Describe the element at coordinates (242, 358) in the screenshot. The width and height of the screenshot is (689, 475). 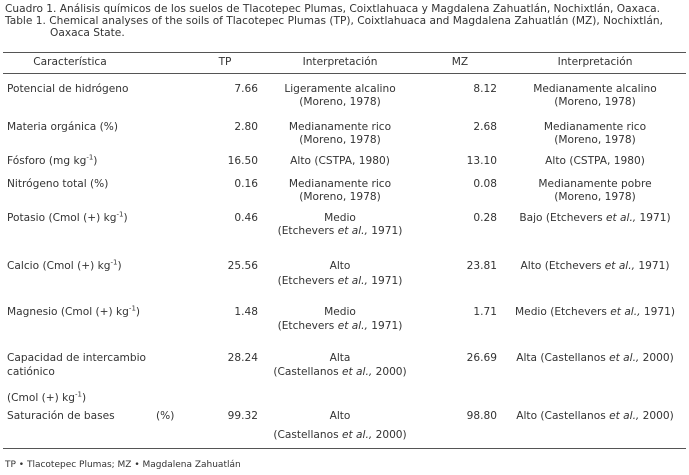
I see `cell-tp-cic: 28.24` at that location.